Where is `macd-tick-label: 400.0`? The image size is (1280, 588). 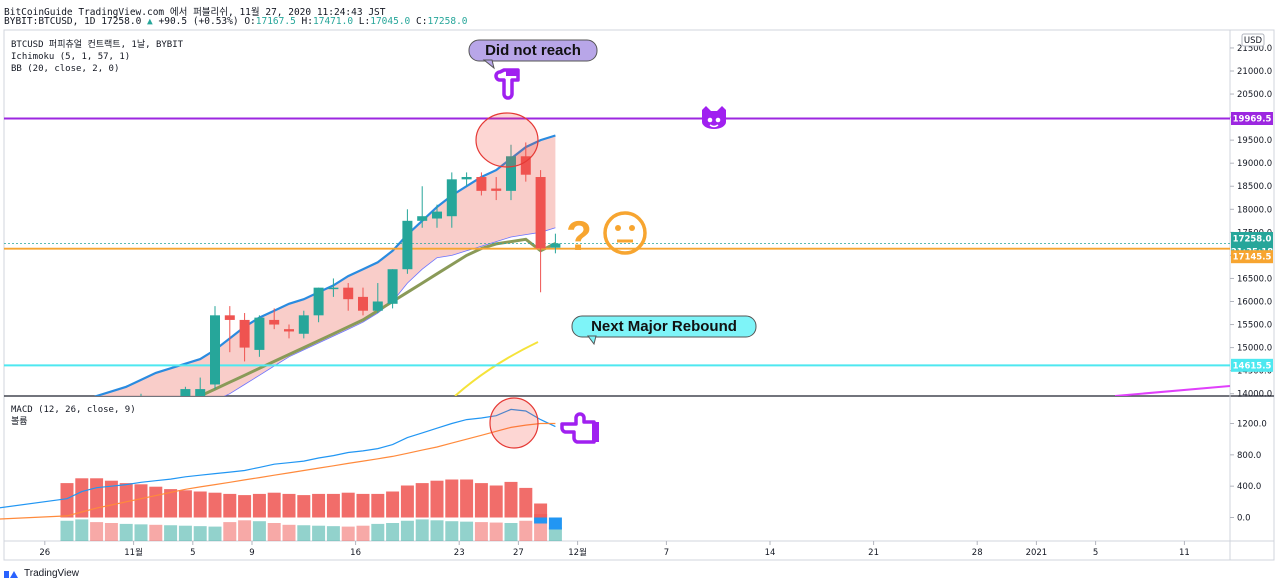 macd-tick-label: 400.0 is located at coordinates (1249, 487).